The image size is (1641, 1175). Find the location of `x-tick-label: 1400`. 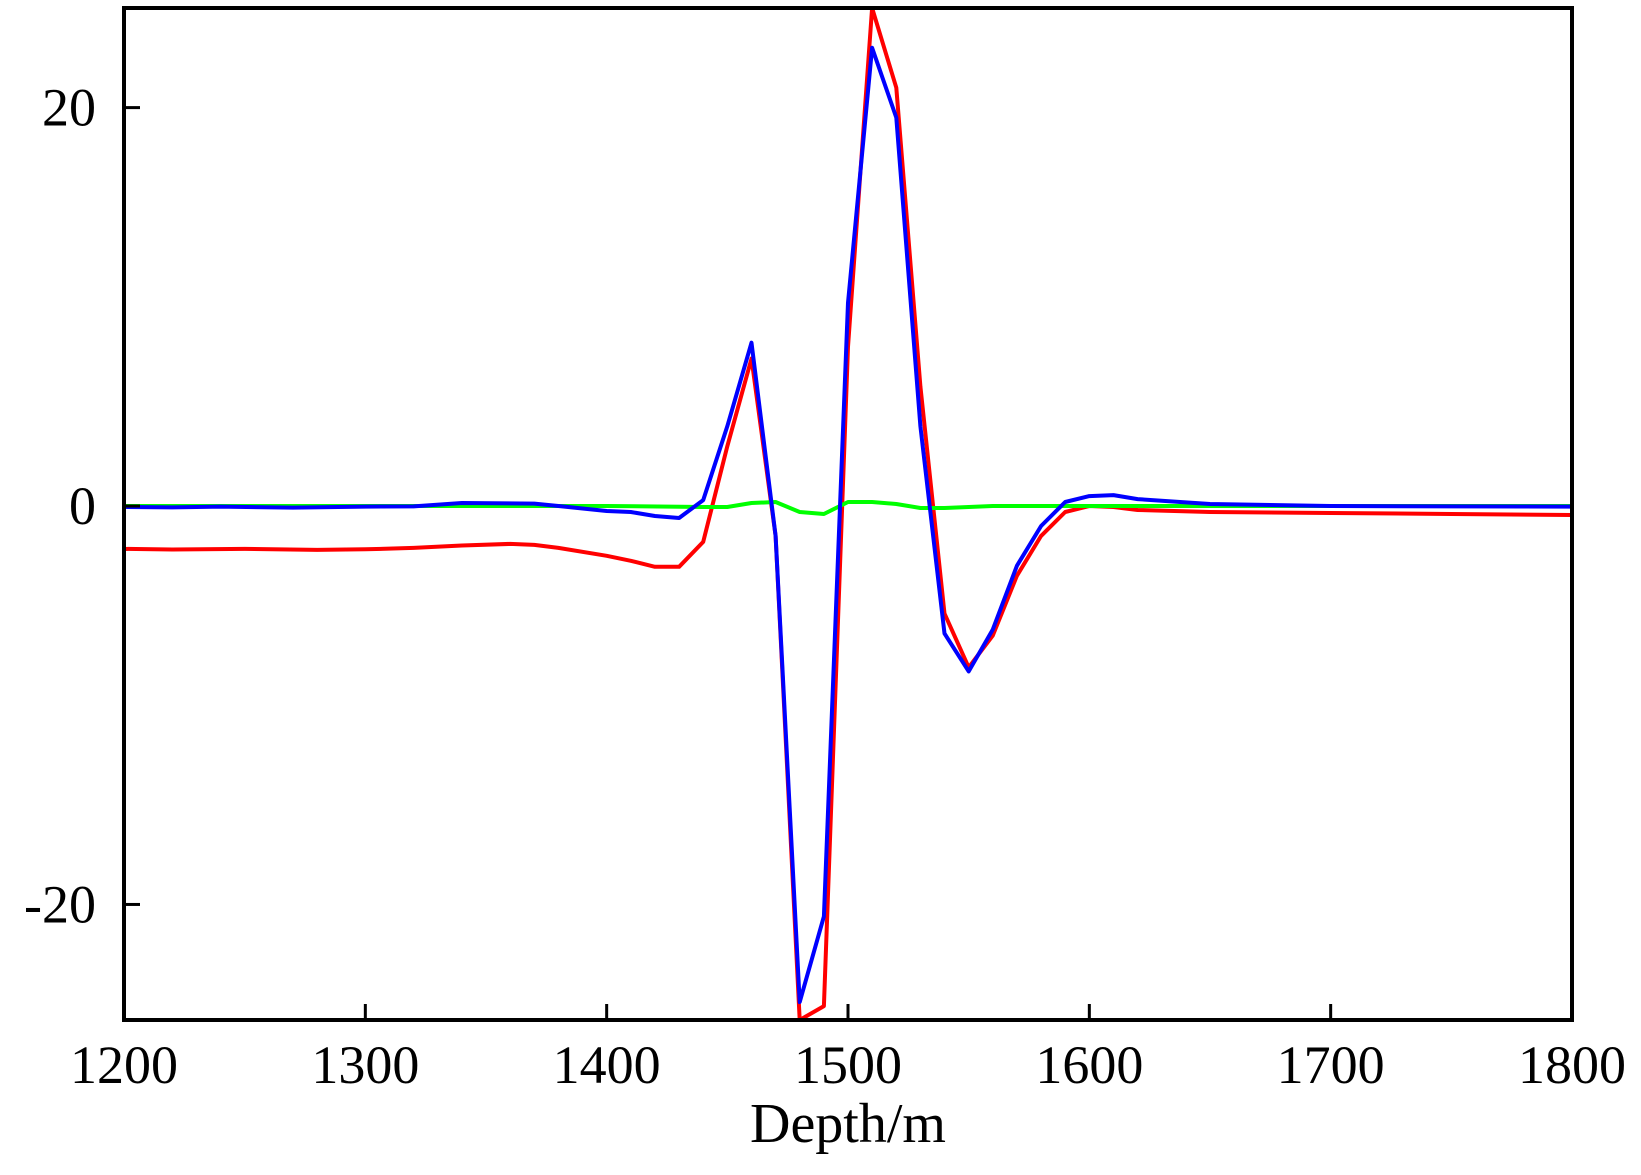

x-tick-label: 1400 is located at coordinates (607, 1065).